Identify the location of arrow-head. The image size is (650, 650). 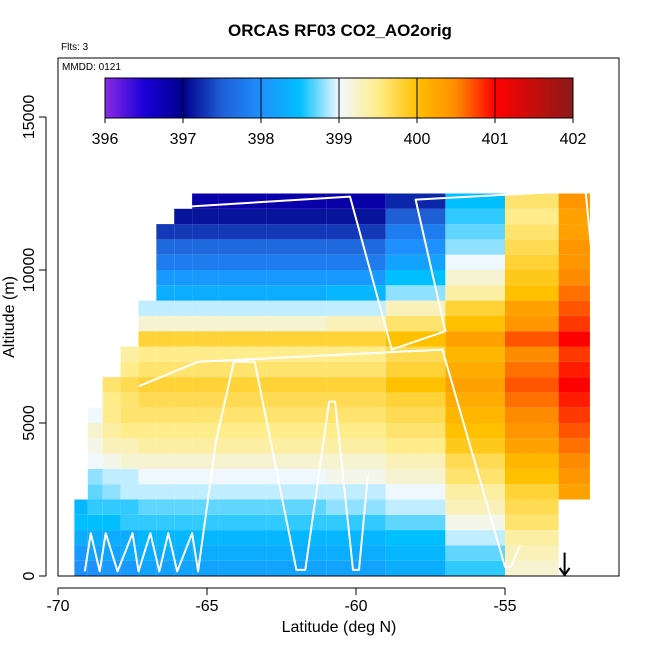
(564, 572).